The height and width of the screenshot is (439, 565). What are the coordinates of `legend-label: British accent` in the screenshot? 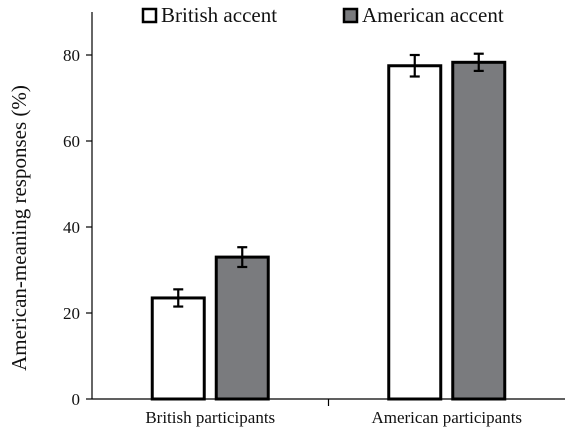 It's located at (219, 15).